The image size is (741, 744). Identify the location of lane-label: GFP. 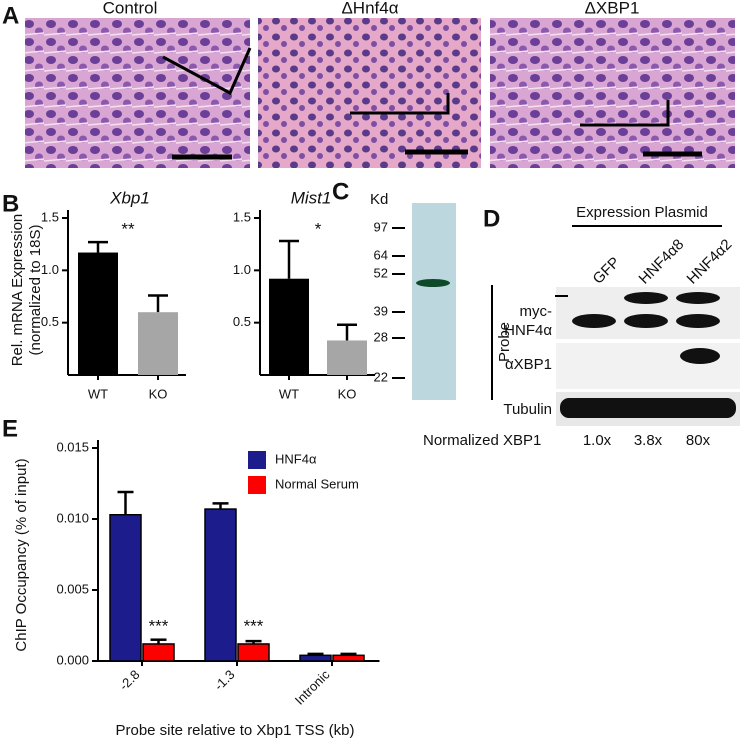
(607, 271).